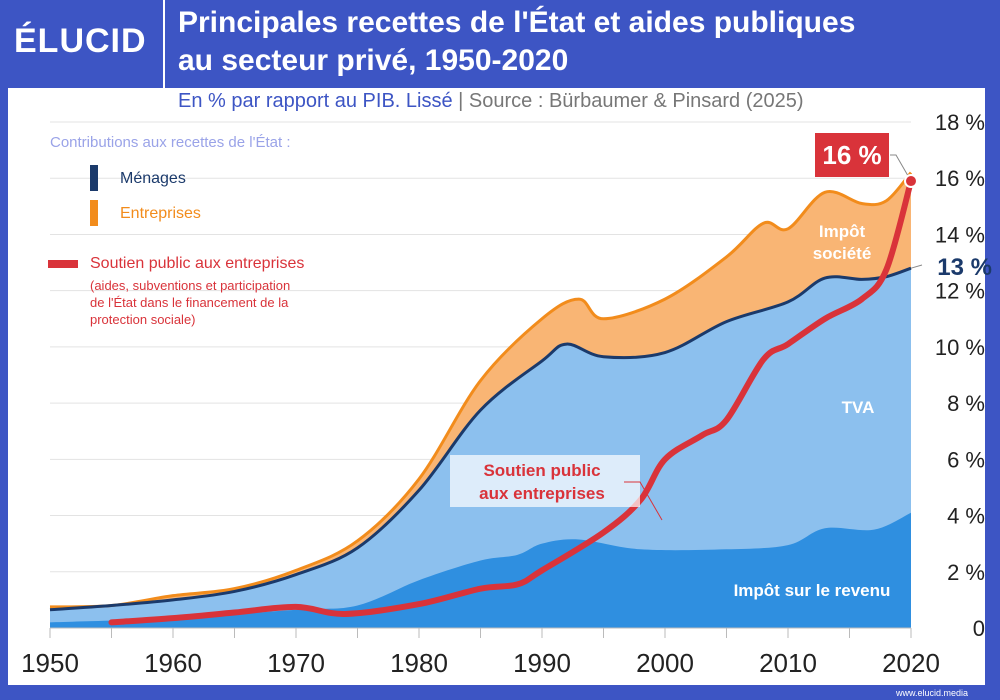  What do you see at coordinates (911, 181) in the screenshot?
I see `soutien-end-marker` at bounding box center [911, 181].